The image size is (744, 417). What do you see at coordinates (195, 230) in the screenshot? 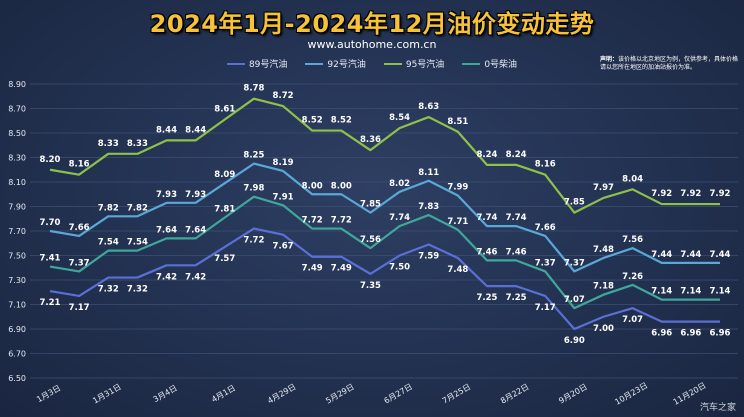
I see `data-label-3-5: 7.64` at bounding box center [195, 230].